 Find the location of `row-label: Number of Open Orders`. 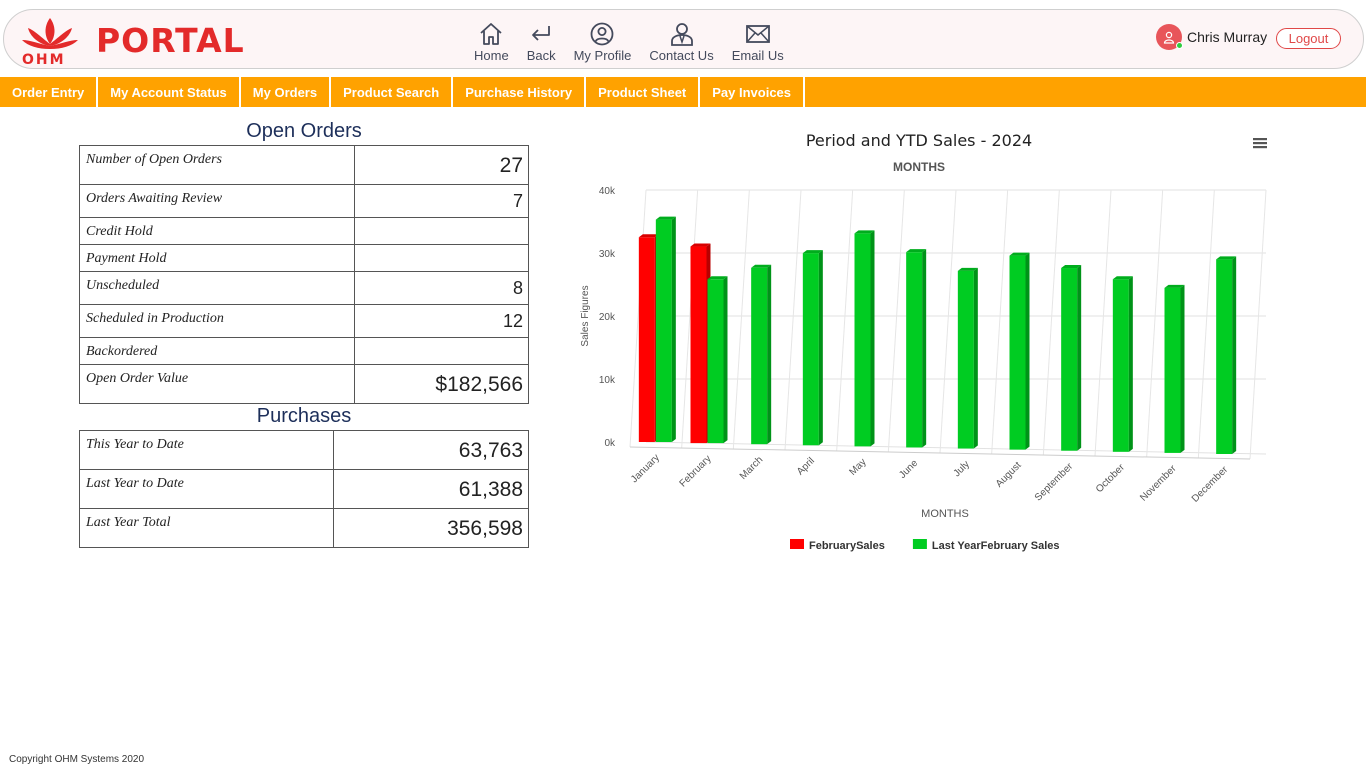

row-label: Number of Open Orders is located at coordinates (217, 165).